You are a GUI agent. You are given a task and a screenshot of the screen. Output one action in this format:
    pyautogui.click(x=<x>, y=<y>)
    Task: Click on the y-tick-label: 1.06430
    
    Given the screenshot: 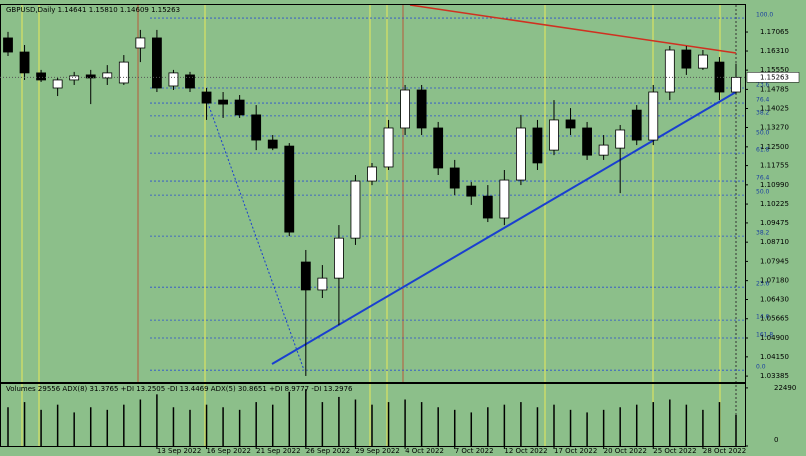 What is the action you would take?
    pyautogui.click(x=774, y=300)
    